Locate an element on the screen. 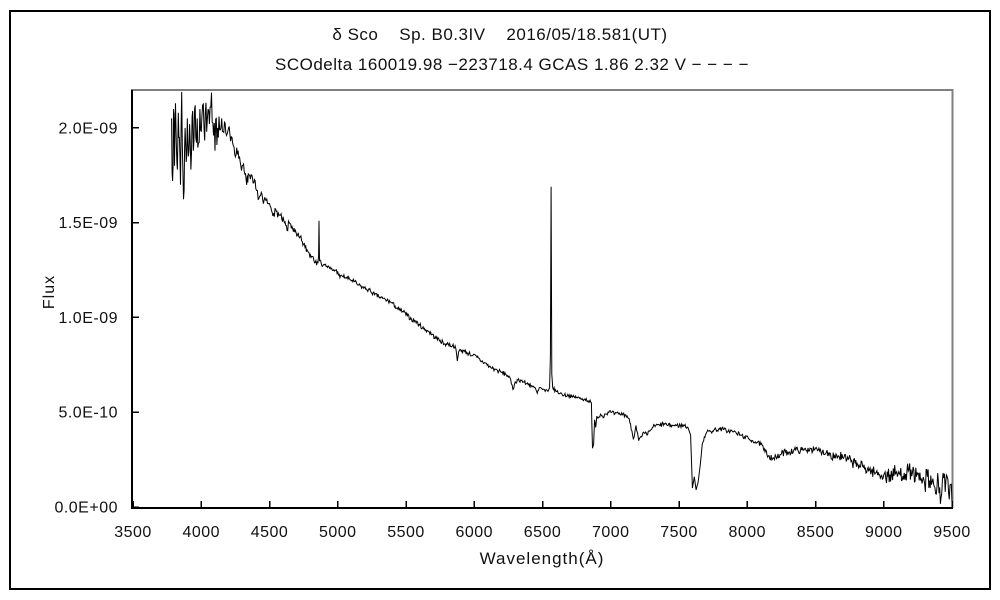 Image resolution: width=1000 pixels, height=600 pixels. x-tick-label: 5000 is located at coordinates (338, 532).